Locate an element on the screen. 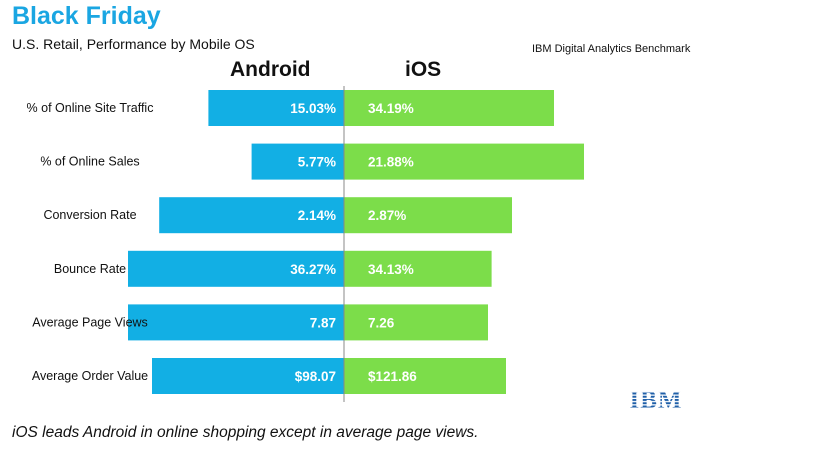 The width and height of the screenshot is (821, 450). android-value-label: 5.77% is located at coordinates (317, 162).